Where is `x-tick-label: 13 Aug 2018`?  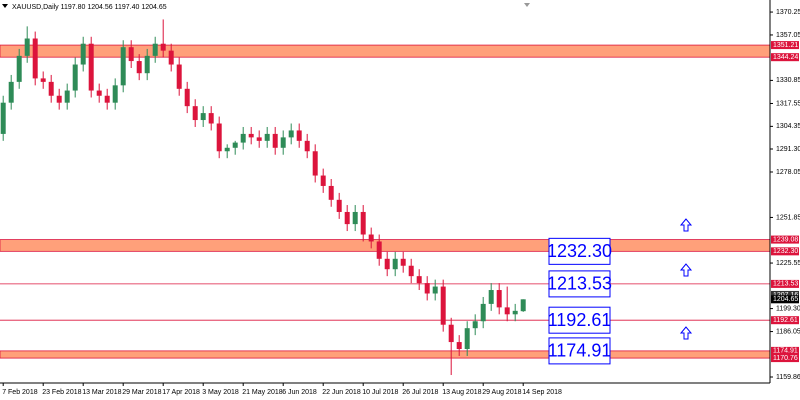
x-tick-label: 13 Aug 2018 is located at coordinates (461, 392).